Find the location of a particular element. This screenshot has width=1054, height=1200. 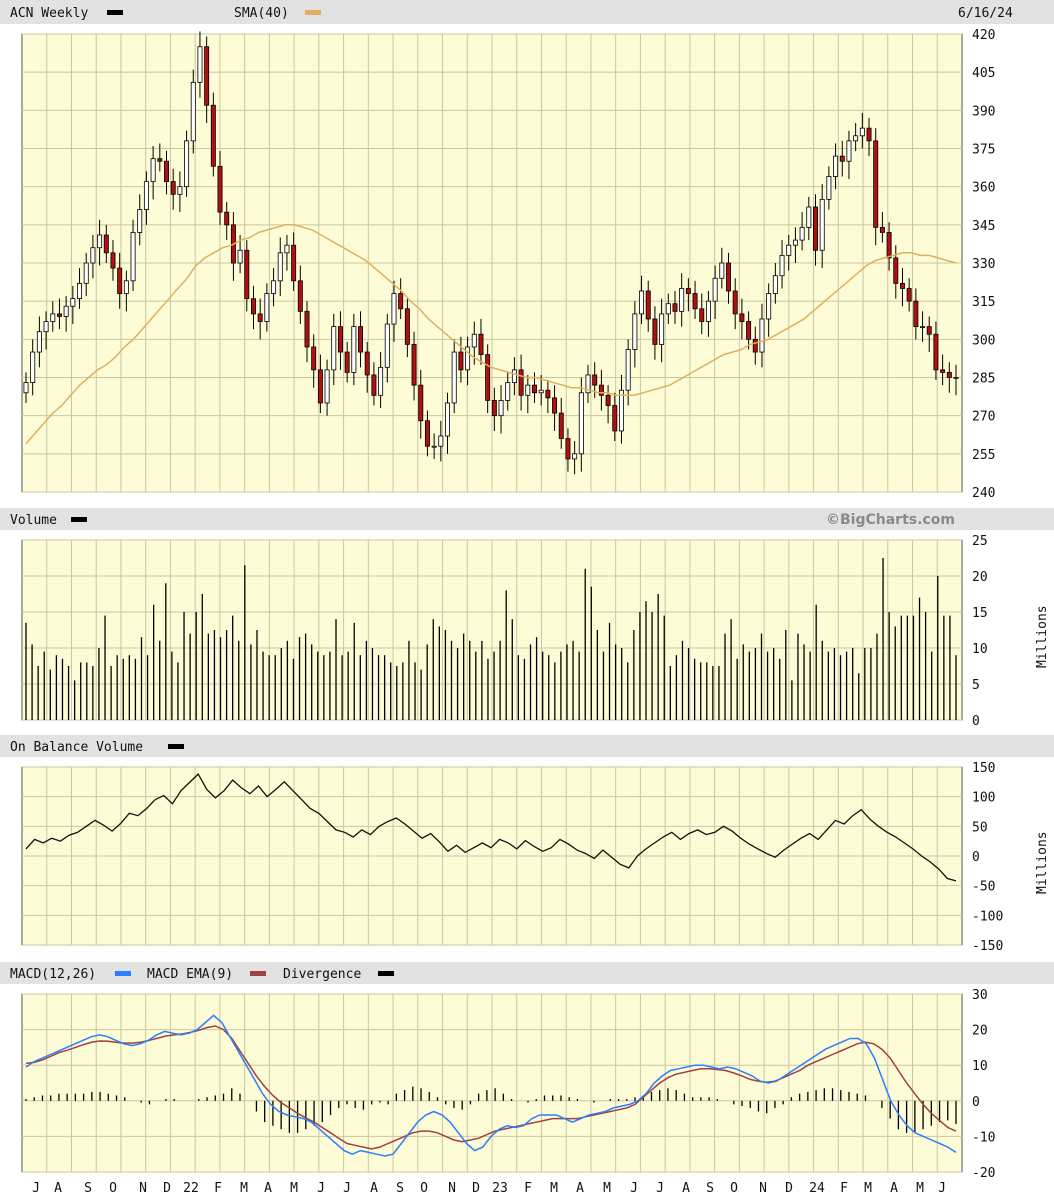

macd-label: MACD(12,26) is located at coordinates (53, 974).